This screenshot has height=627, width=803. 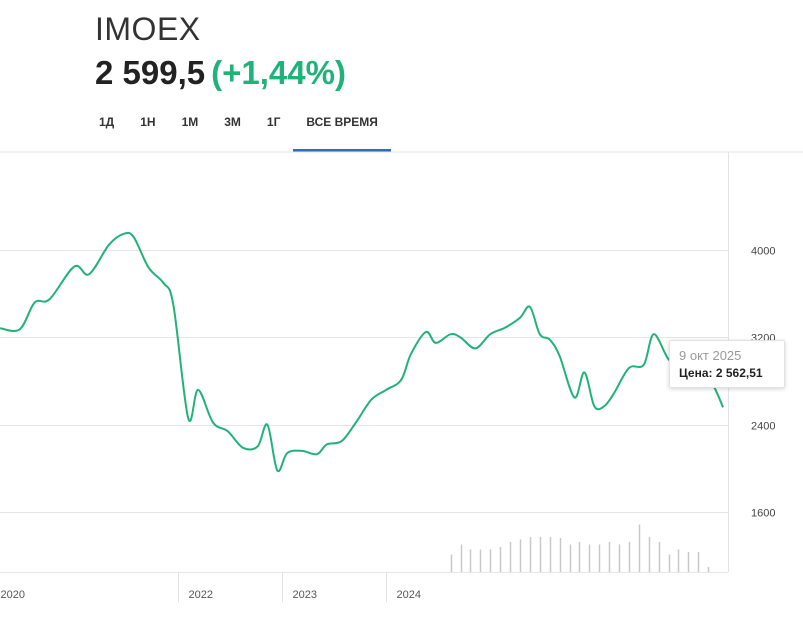 What do you see at coordinates (148, 122) in the screenshot?
I see `tab-1w: 1Н` at bounding box center [148, 122].